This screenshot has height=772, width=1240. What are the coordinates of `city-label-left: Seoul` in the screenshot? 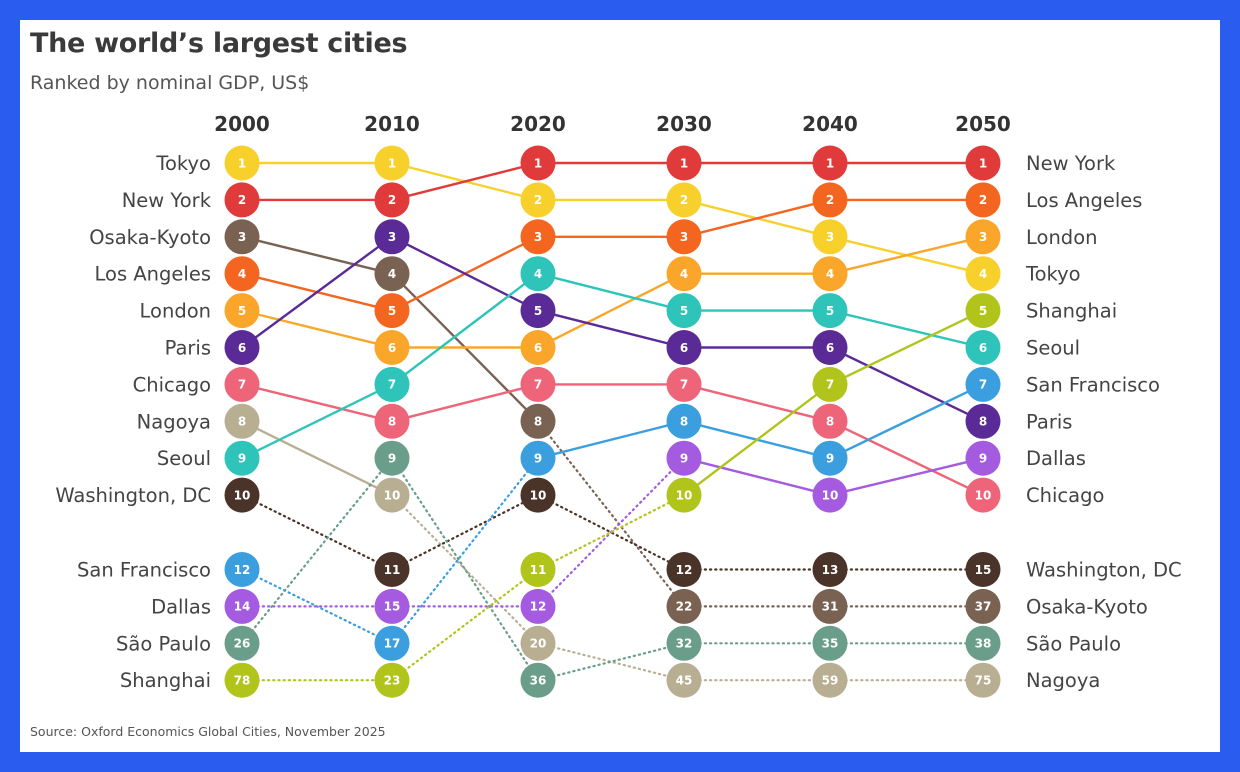 It's located at (184, 458).